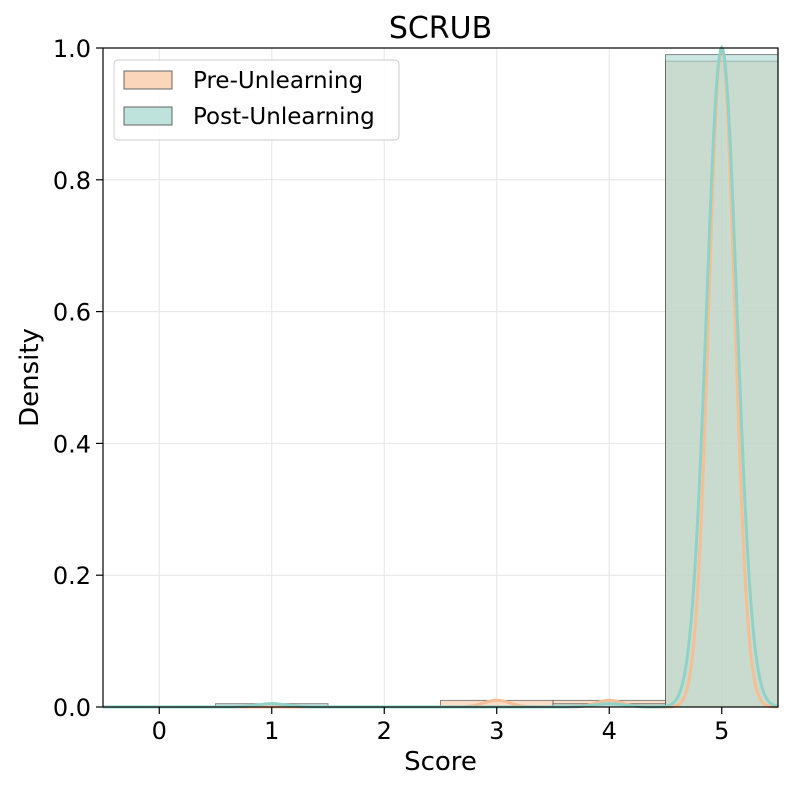 The image size is (793, 793). I want to click on y-tick-label: 1.0, so click(72, 49).